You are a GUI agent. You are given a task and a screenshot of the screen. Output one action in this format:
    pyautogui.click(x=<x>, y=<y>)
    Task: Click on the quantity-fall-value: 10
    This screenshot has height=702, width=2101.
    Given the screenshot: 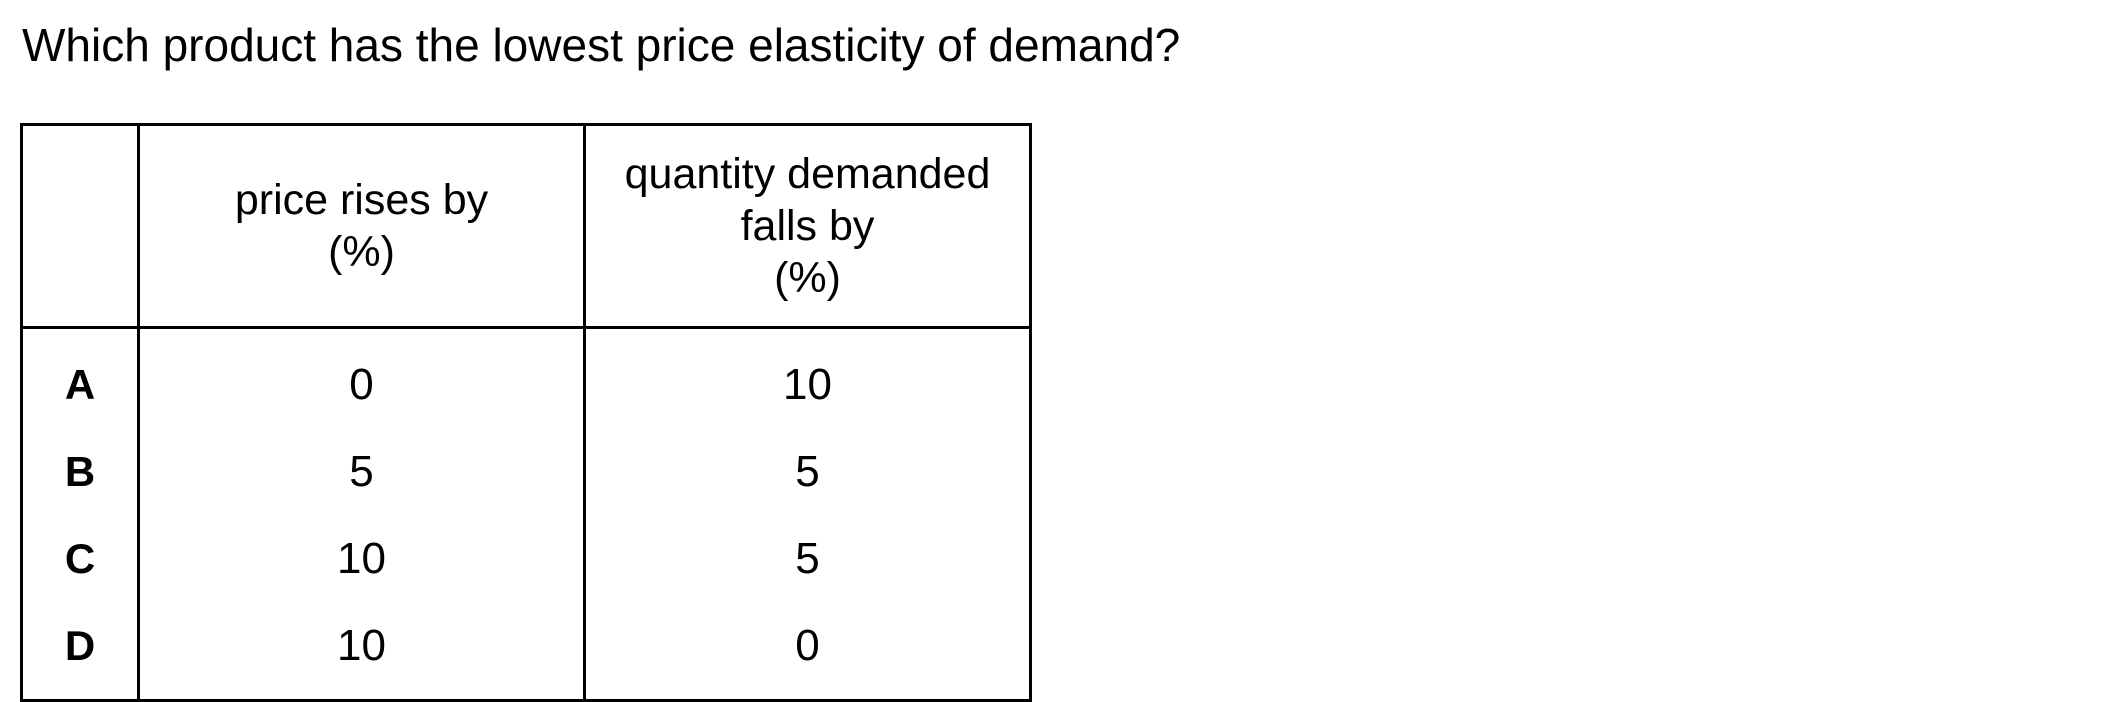 What is the action you would take?
    pyautogui.click(x=807, y=384)
    